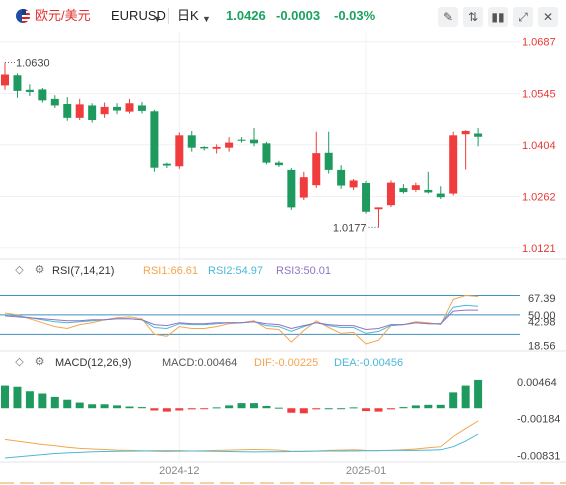 The width and height of the screenshot is (566, 485). I want to click on rsi1-line, so click(241, 319).